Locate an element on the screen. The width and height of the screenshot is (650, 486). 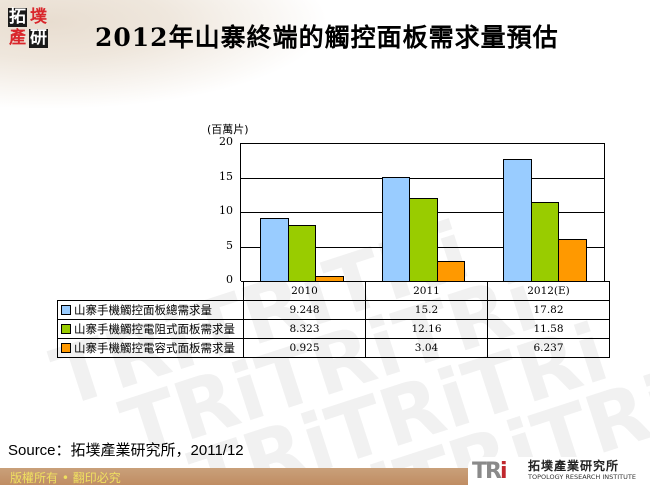
brand-logo: 拓 墣 產 研 is located at coordinates (29, 29).